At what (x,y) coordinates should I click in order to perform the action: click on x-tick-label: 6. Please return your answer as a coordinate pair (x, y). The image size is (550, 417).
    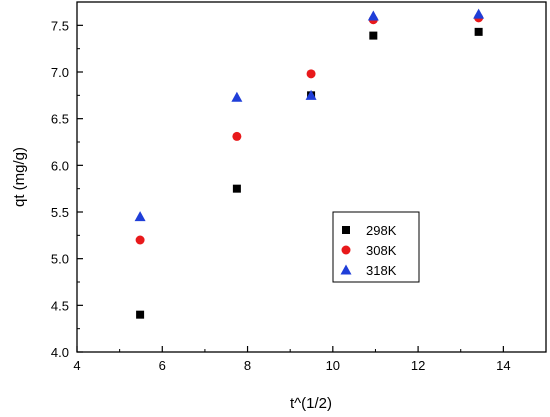
    Looking at the image, I should click on (162, 365).